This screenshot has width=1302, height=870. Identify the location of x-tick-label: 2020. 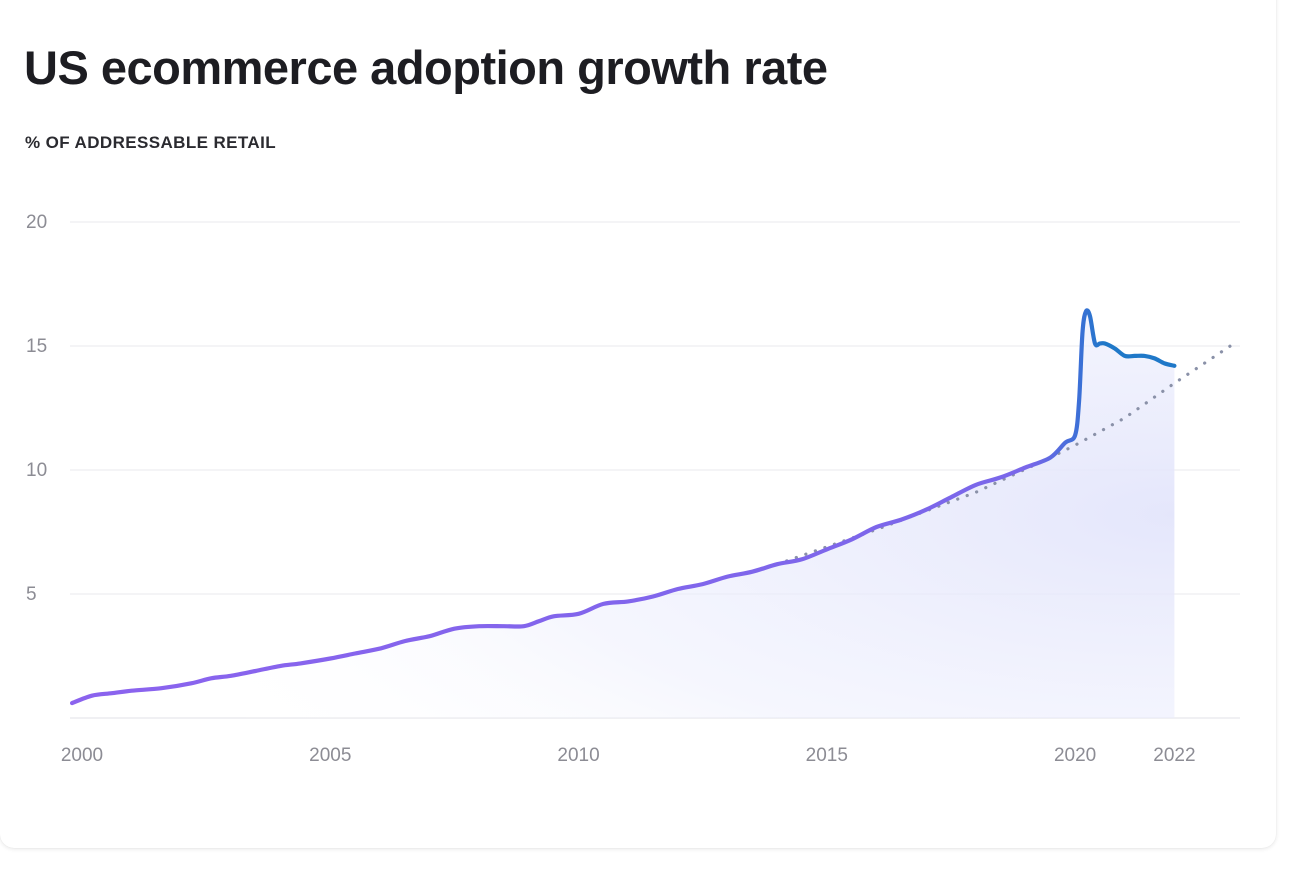
(1075, 755).